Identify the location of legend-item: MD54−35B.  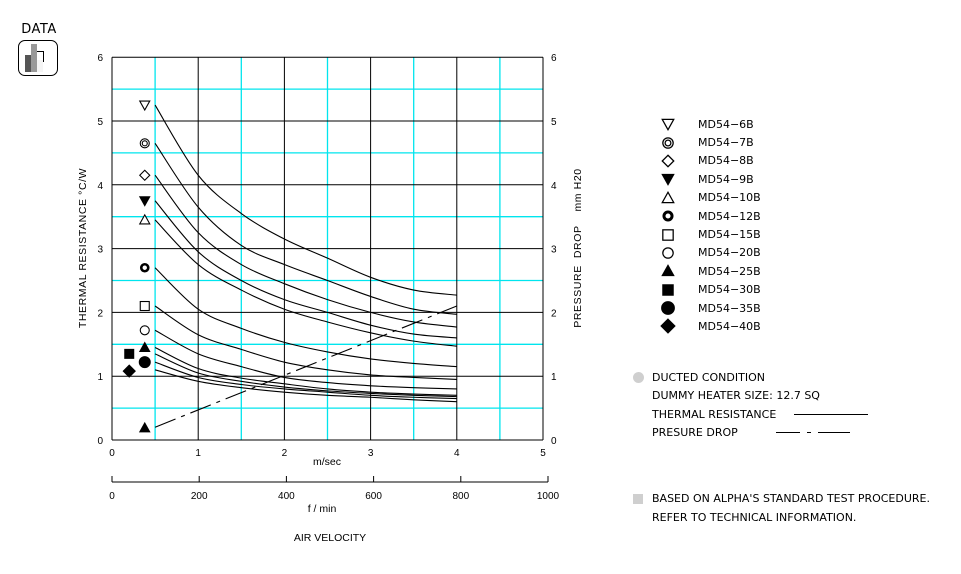
(710, 308).